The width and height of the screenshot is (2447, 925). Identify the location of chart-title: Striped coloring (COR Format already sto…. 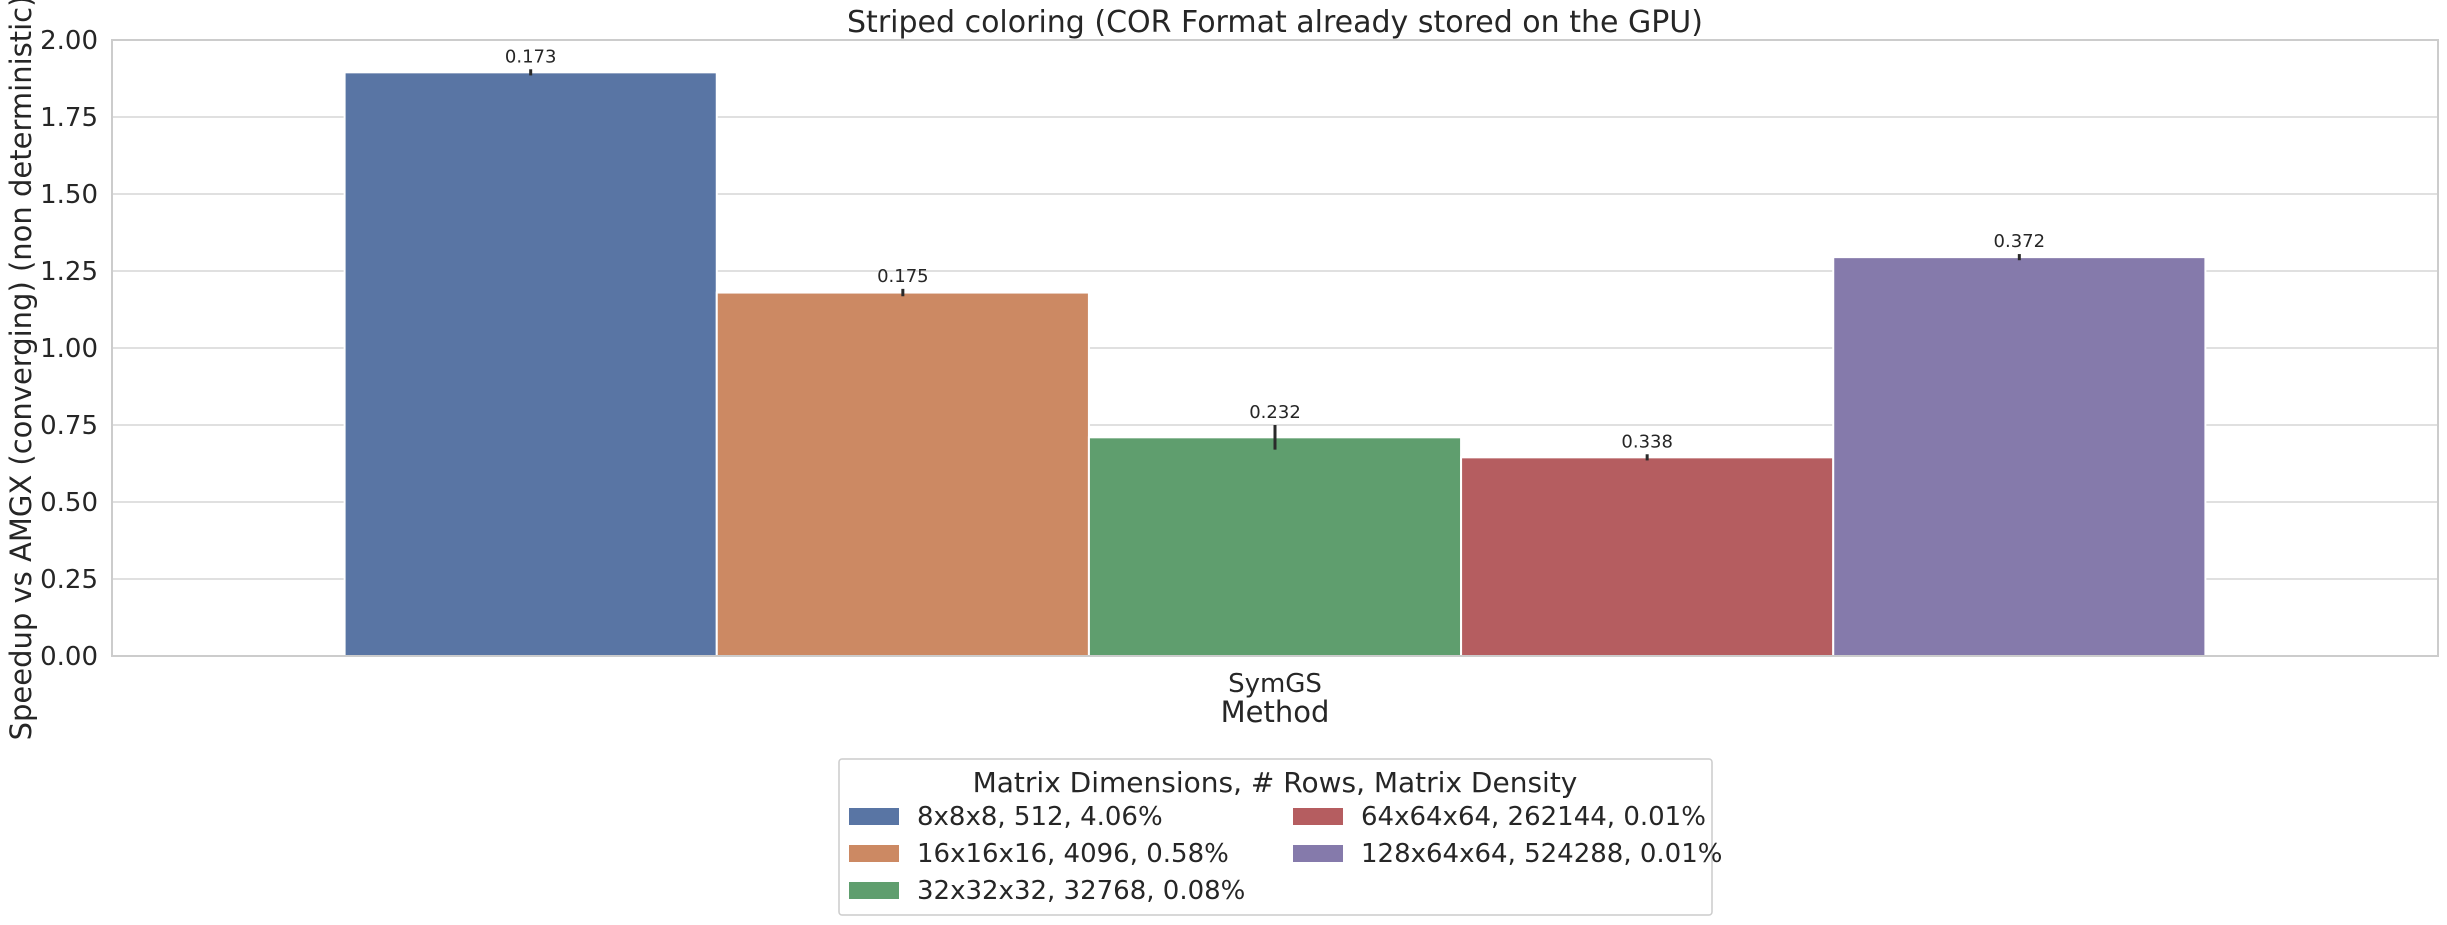
(1275, 22).